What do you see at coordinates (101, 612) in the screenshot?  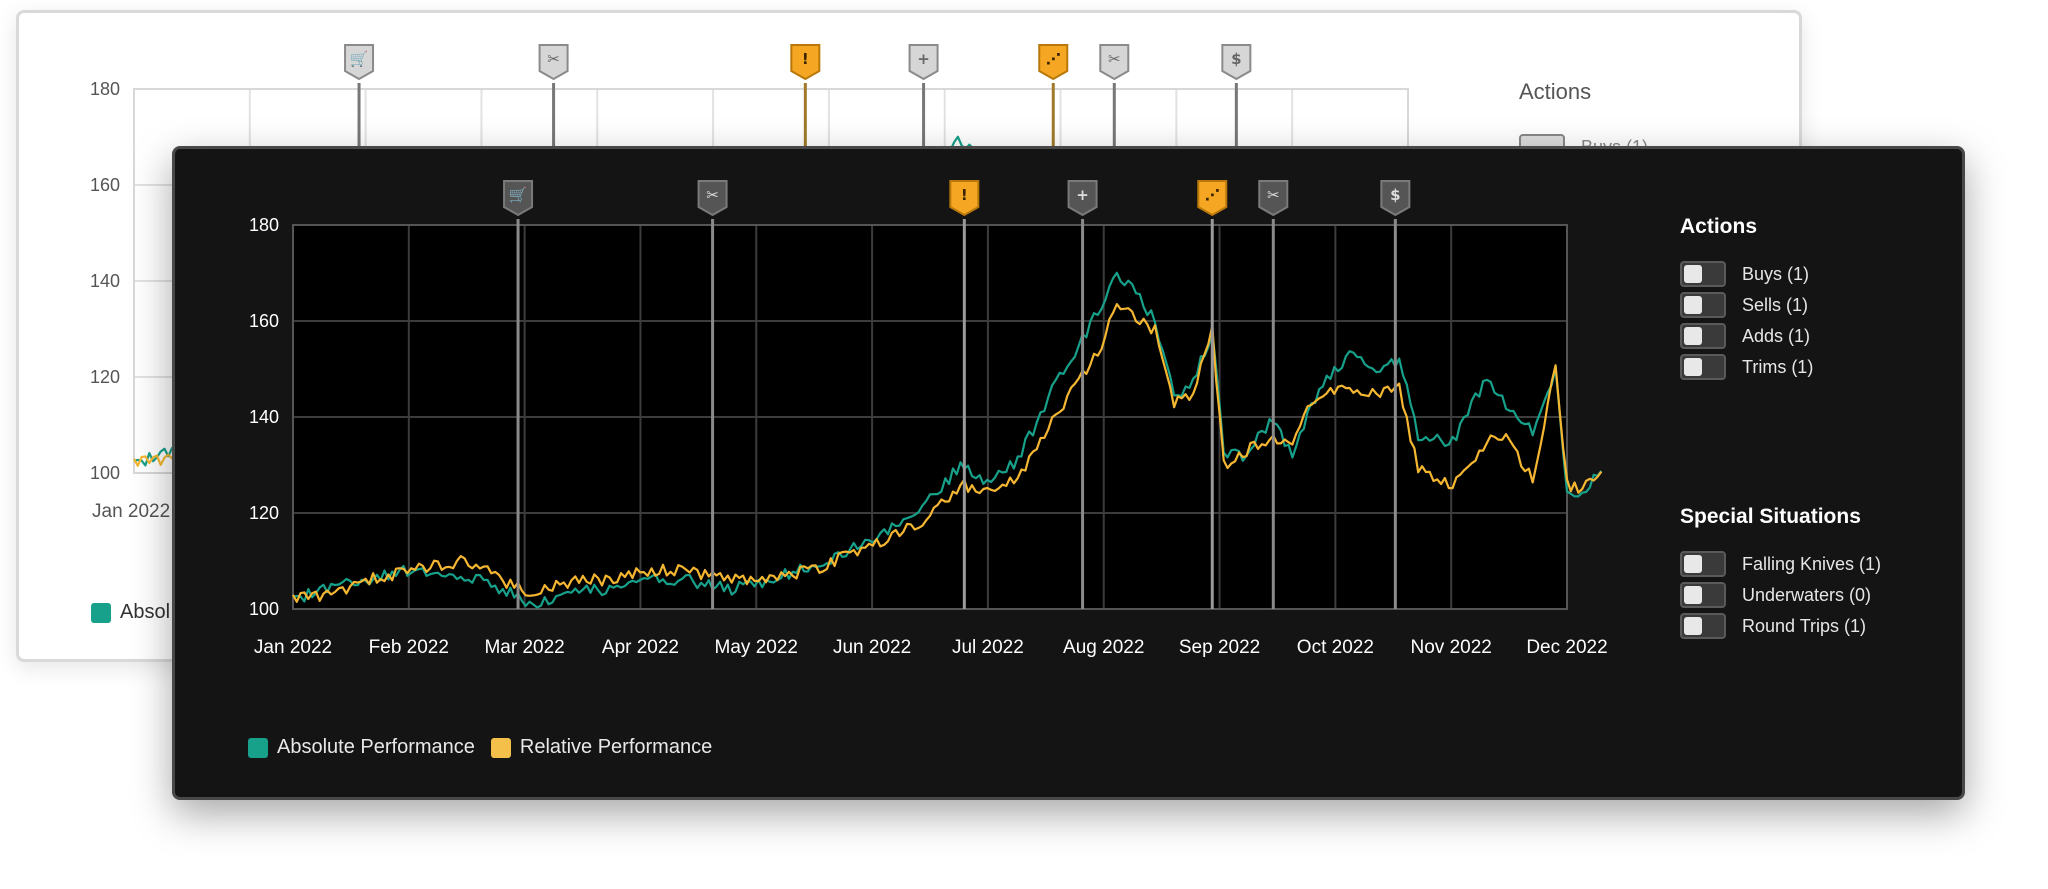 I see `background-legend-swatch` at bounding box center [101, 612].